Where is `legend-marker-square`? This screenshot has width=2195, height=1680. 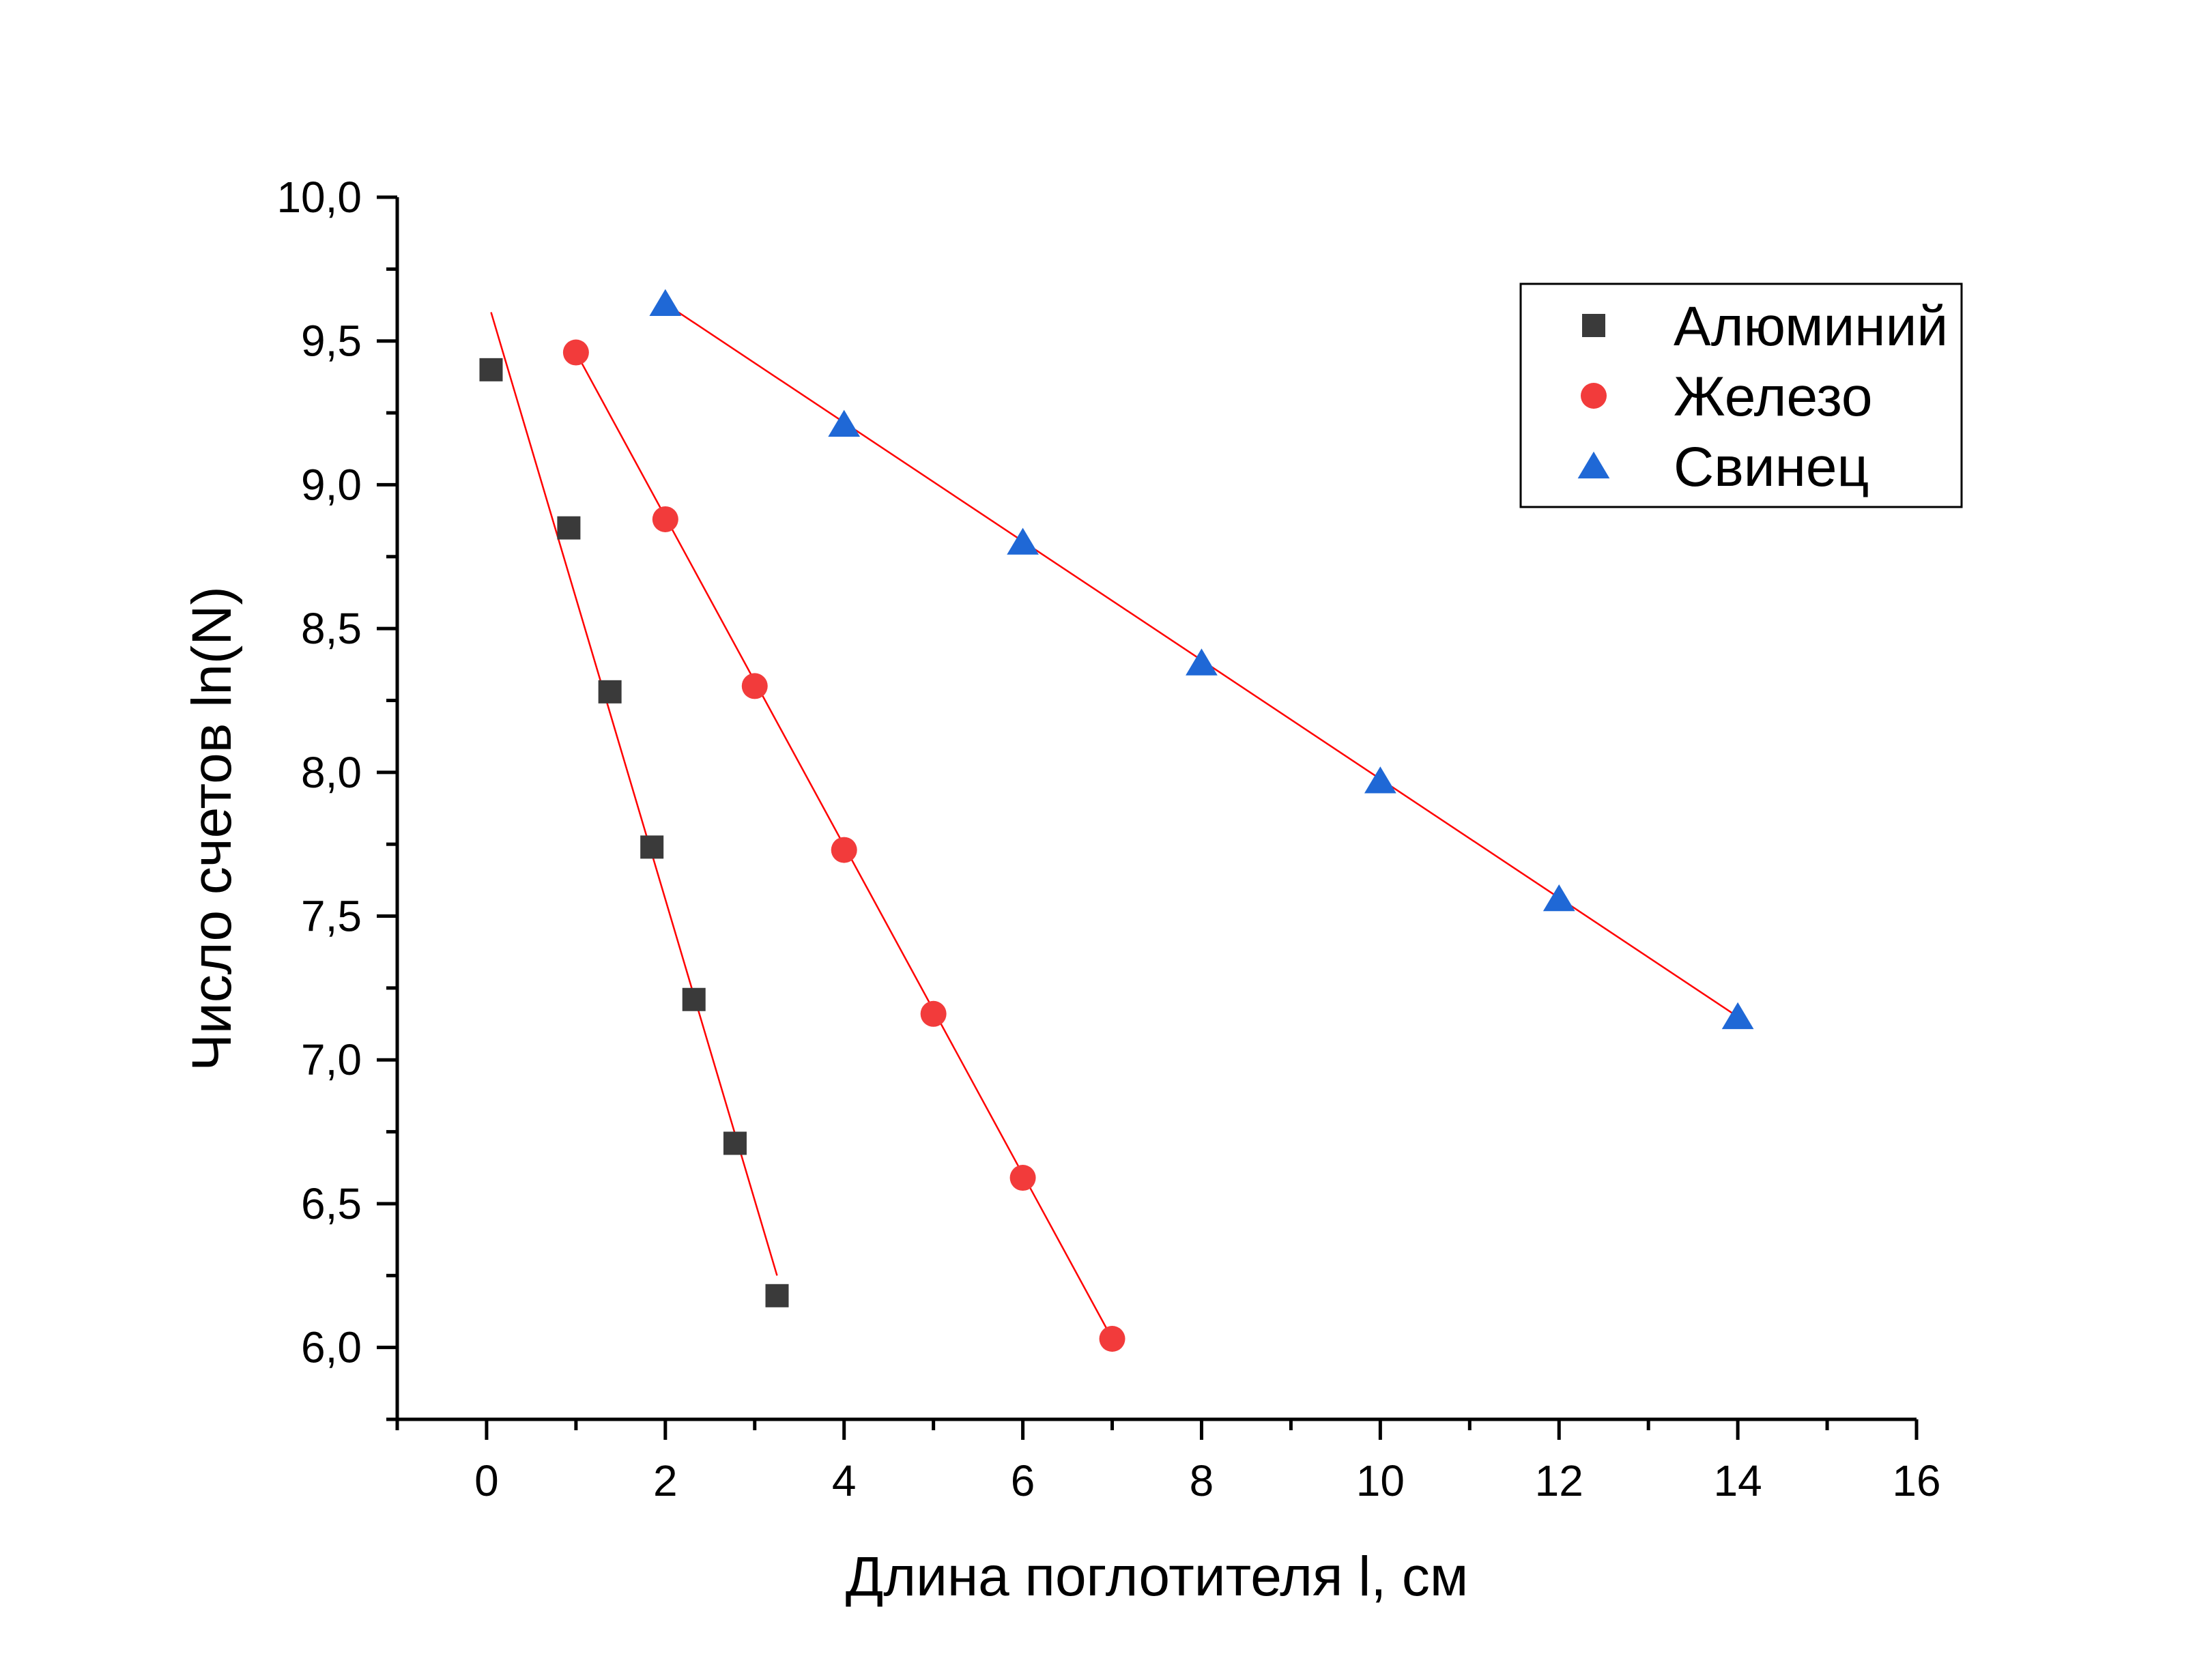 legend-marker-square is located at coordinates (1594, 325).